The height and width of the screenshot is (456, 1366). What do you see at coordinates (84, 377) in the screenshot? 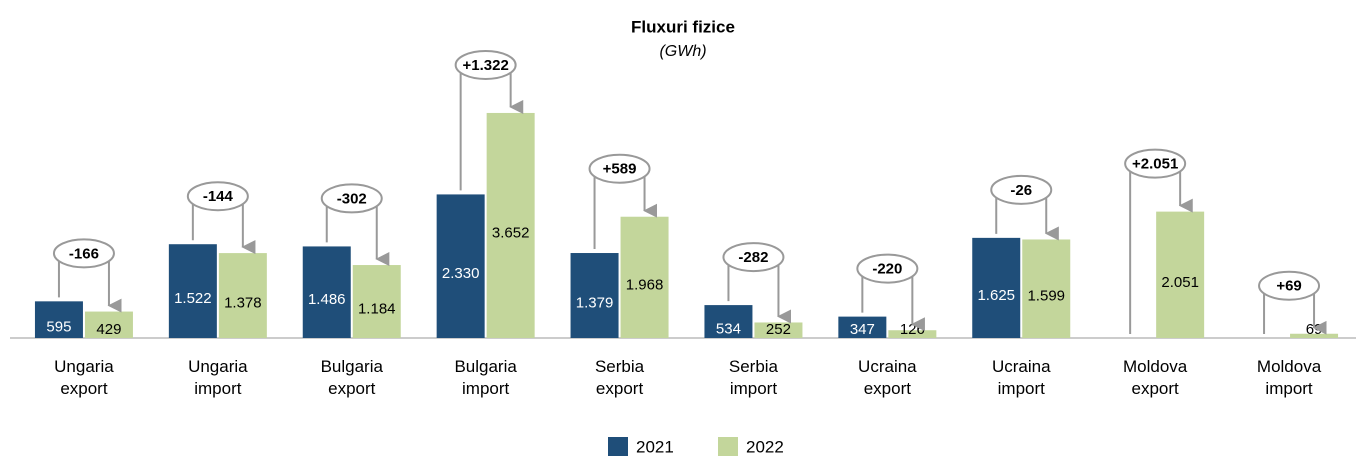
I see `x-tick-label: Ungaria export` at bounding box center [84, 377].